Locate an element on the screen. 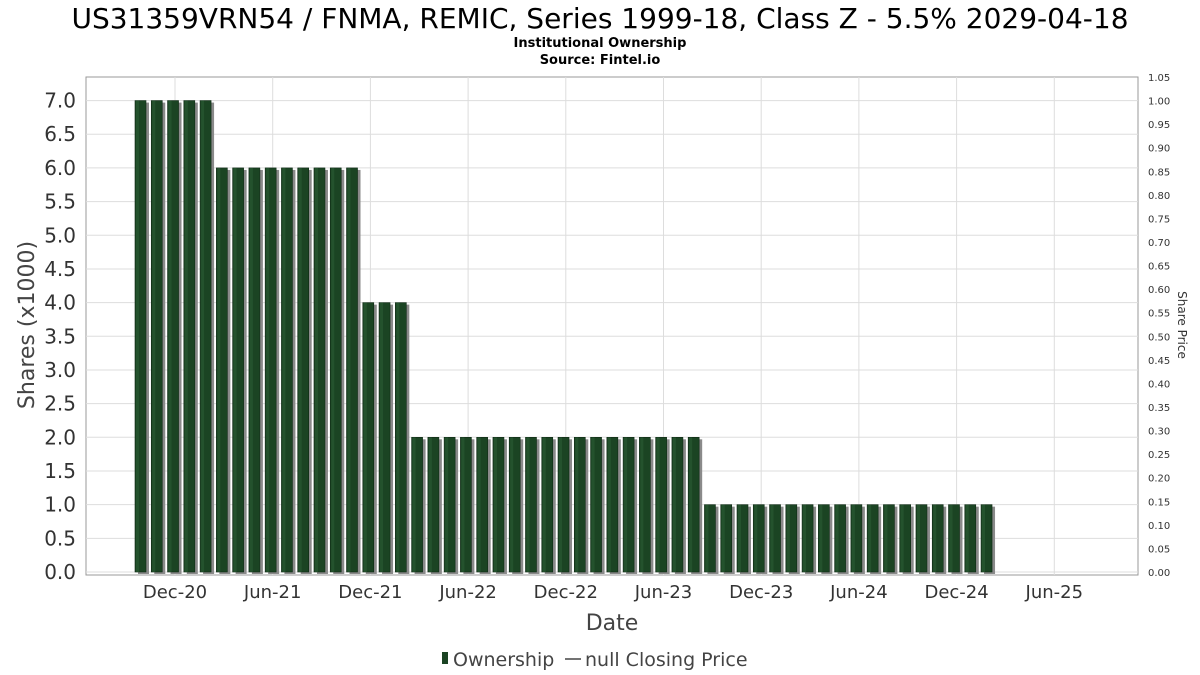  x-tick-label: Jun-23 is located at coordinates (663, 592).